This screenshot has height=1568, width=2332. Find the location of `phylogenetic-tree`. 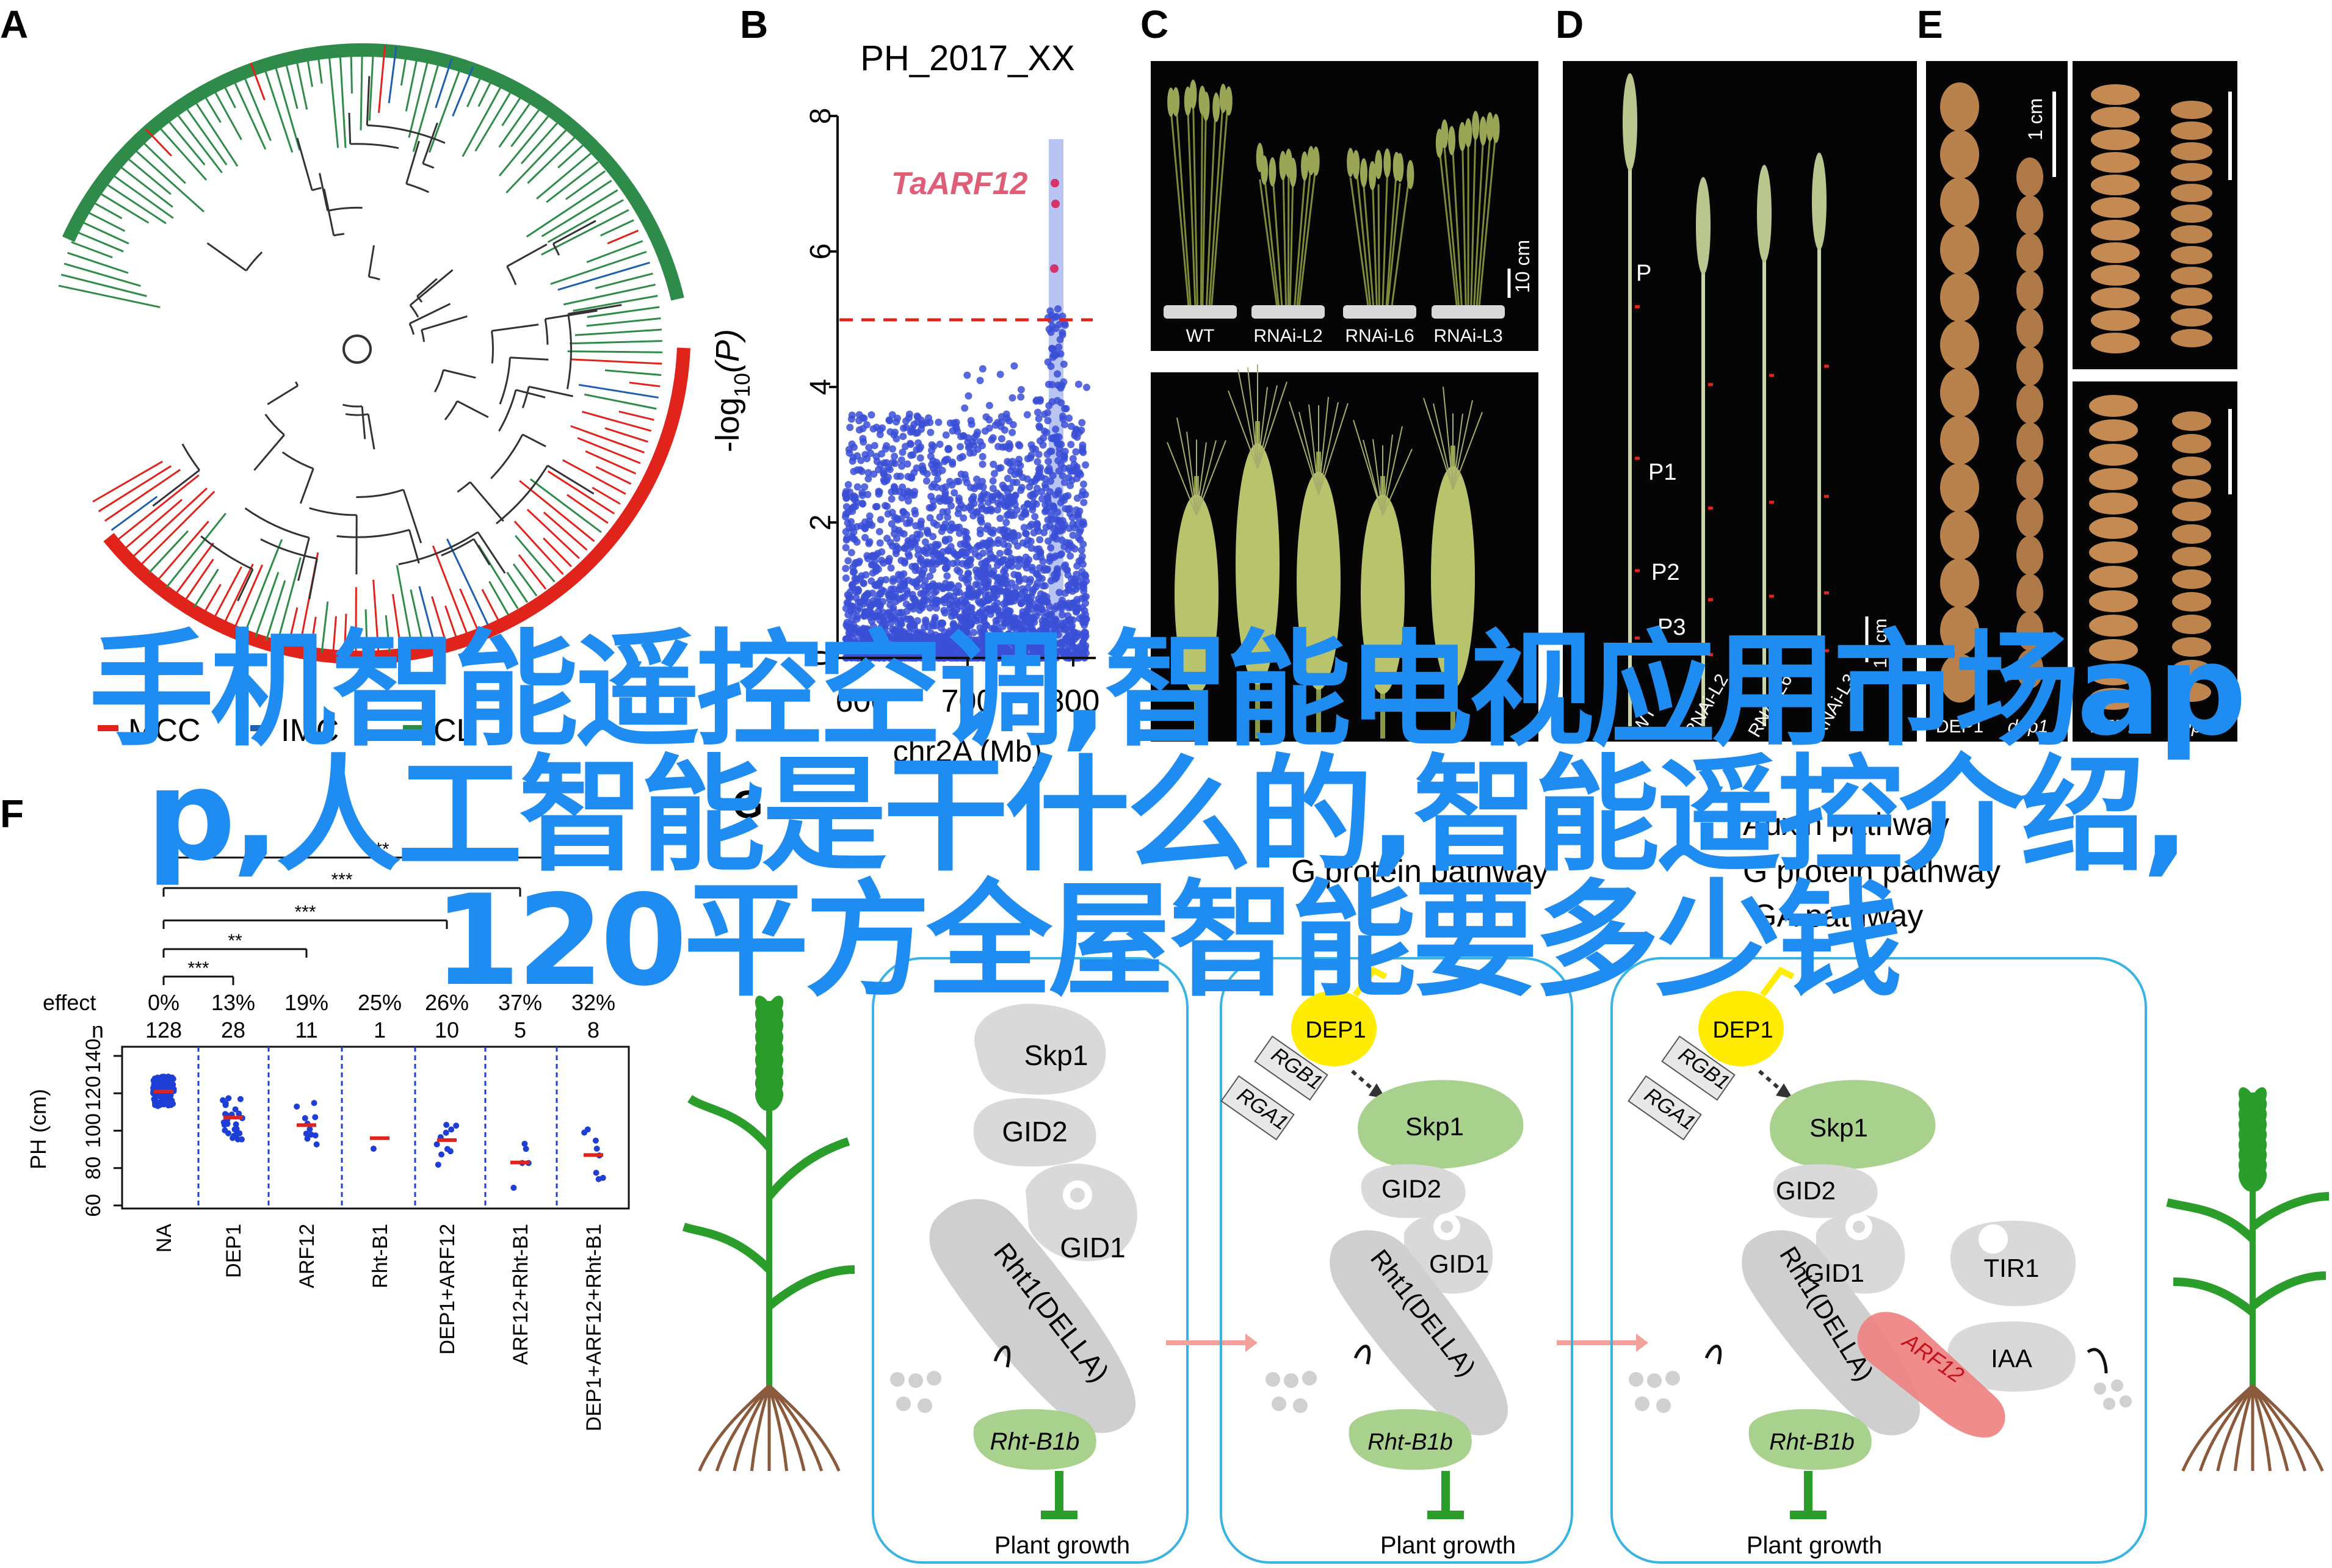

phylogenetic-tree is located at coordinates (374, 354).